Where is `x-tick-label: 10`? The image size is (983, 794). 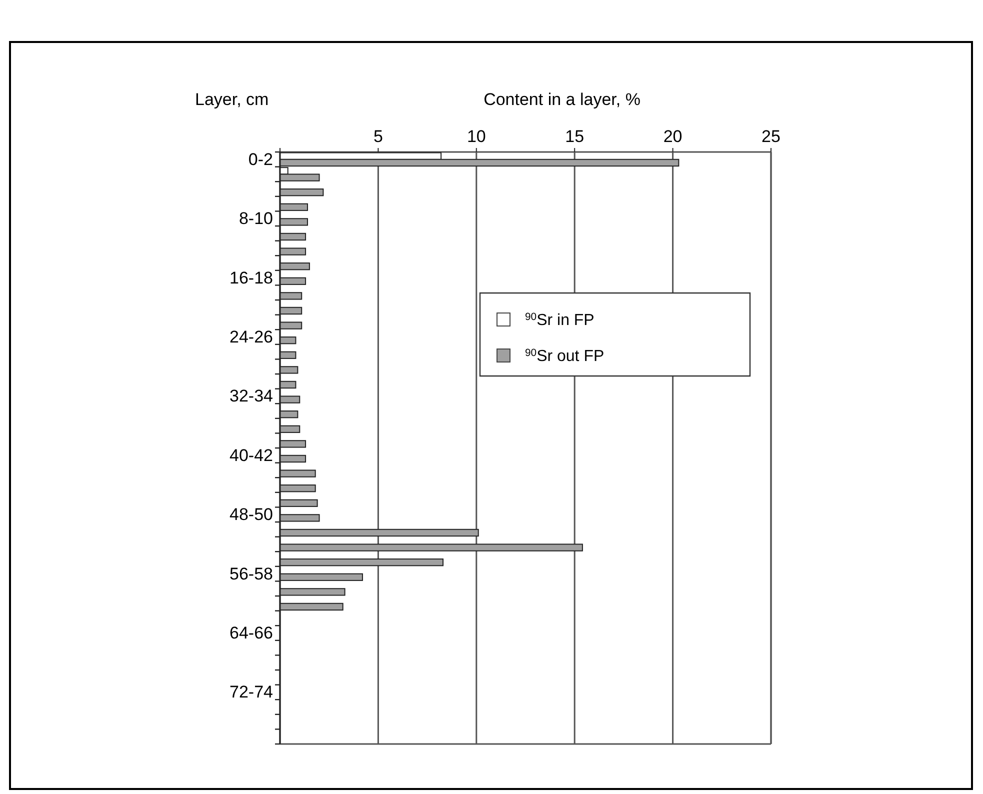 x-tick-label: 10 is located at coordinates (476, 136).